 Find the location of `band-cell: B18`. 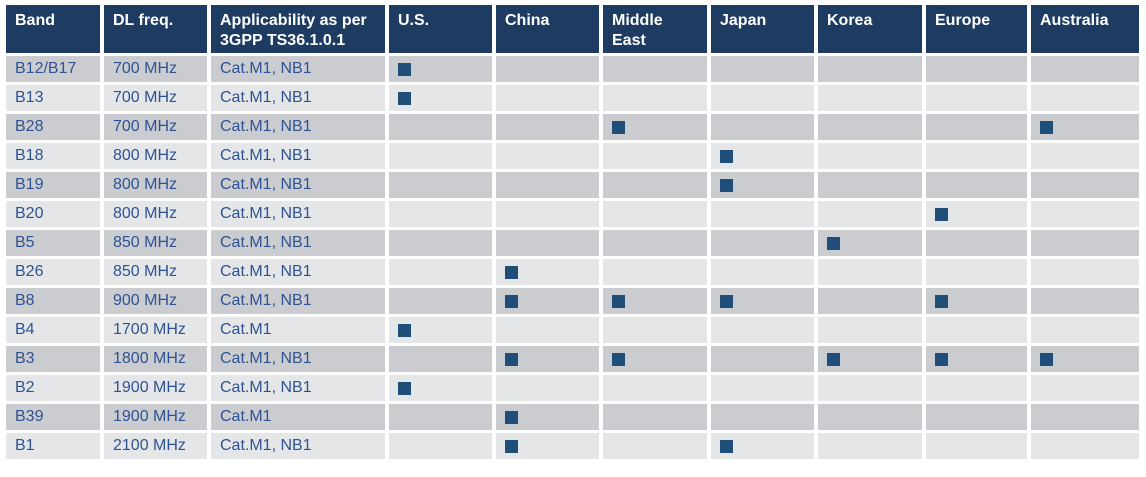

band-cell: B18 is located at coordinates (53, 156).